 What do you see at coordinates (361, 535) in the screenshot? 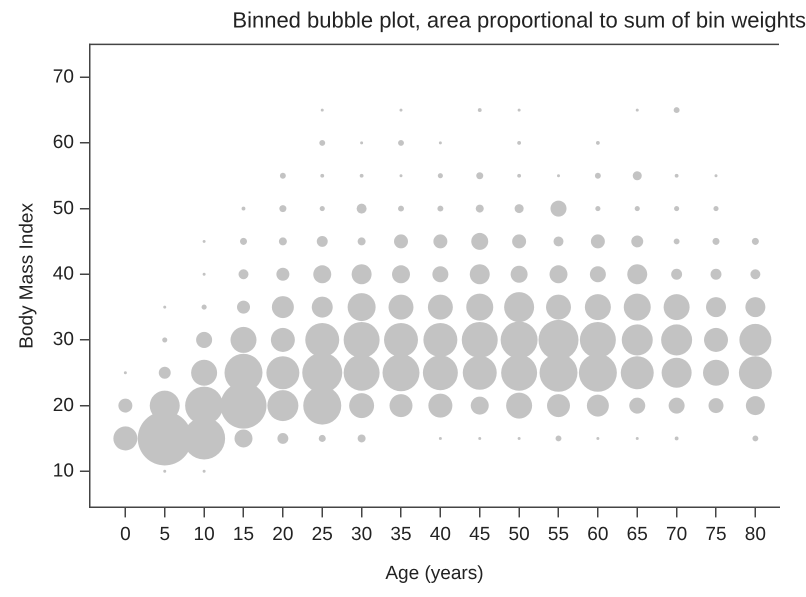
I see `x-tick-label: 30` at bounding box center [361, 535].